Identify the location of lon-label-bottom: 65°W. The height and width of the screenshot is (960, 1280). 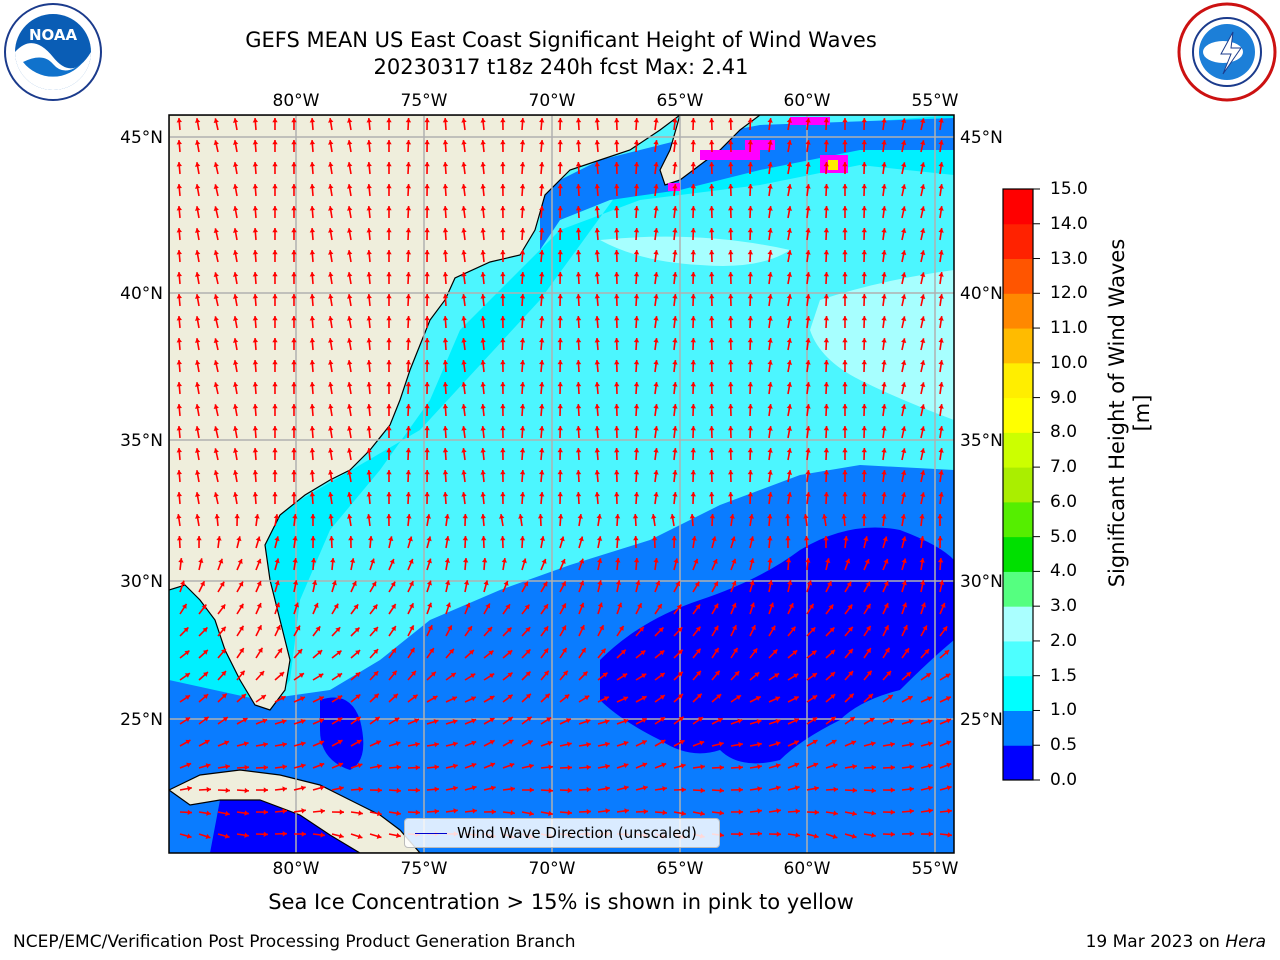
(680, 869).